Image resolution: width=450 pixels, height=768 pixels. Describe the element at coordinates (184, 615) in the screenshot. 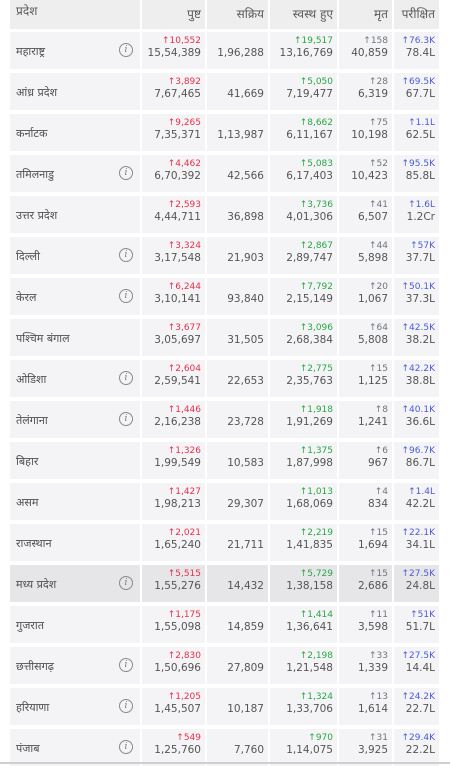

I see `confirmed-delta: ↑1,175` at that location.